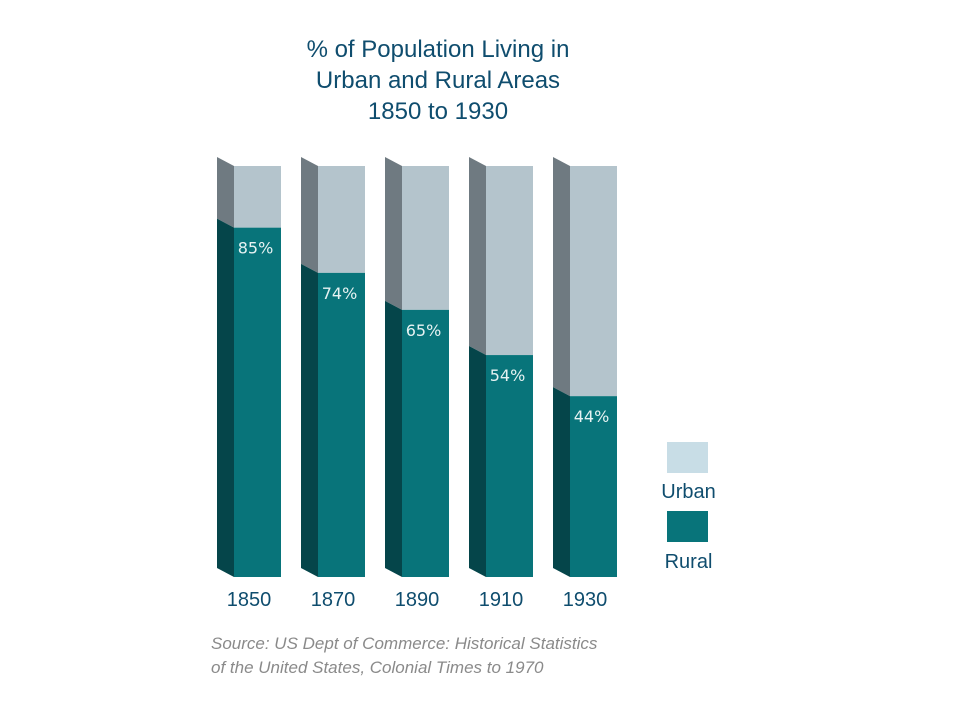 This screenshot has height=720, width=960. I want to click on urban-segment-1910, so click(509, 261).